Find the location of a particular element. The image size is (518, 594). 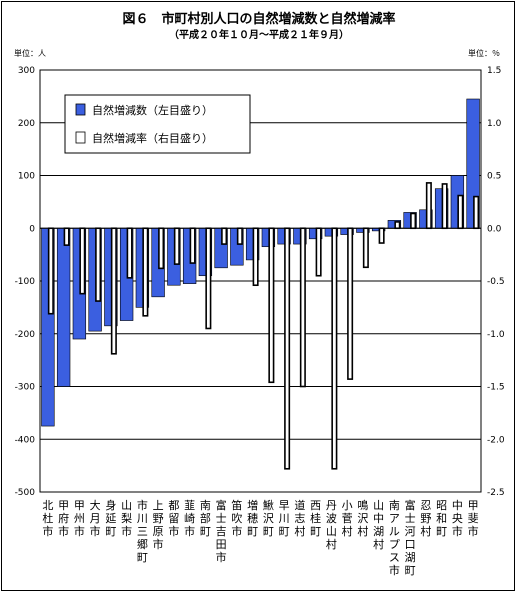

right-tick-label: -2.0 is located at coordinates (496, 440).